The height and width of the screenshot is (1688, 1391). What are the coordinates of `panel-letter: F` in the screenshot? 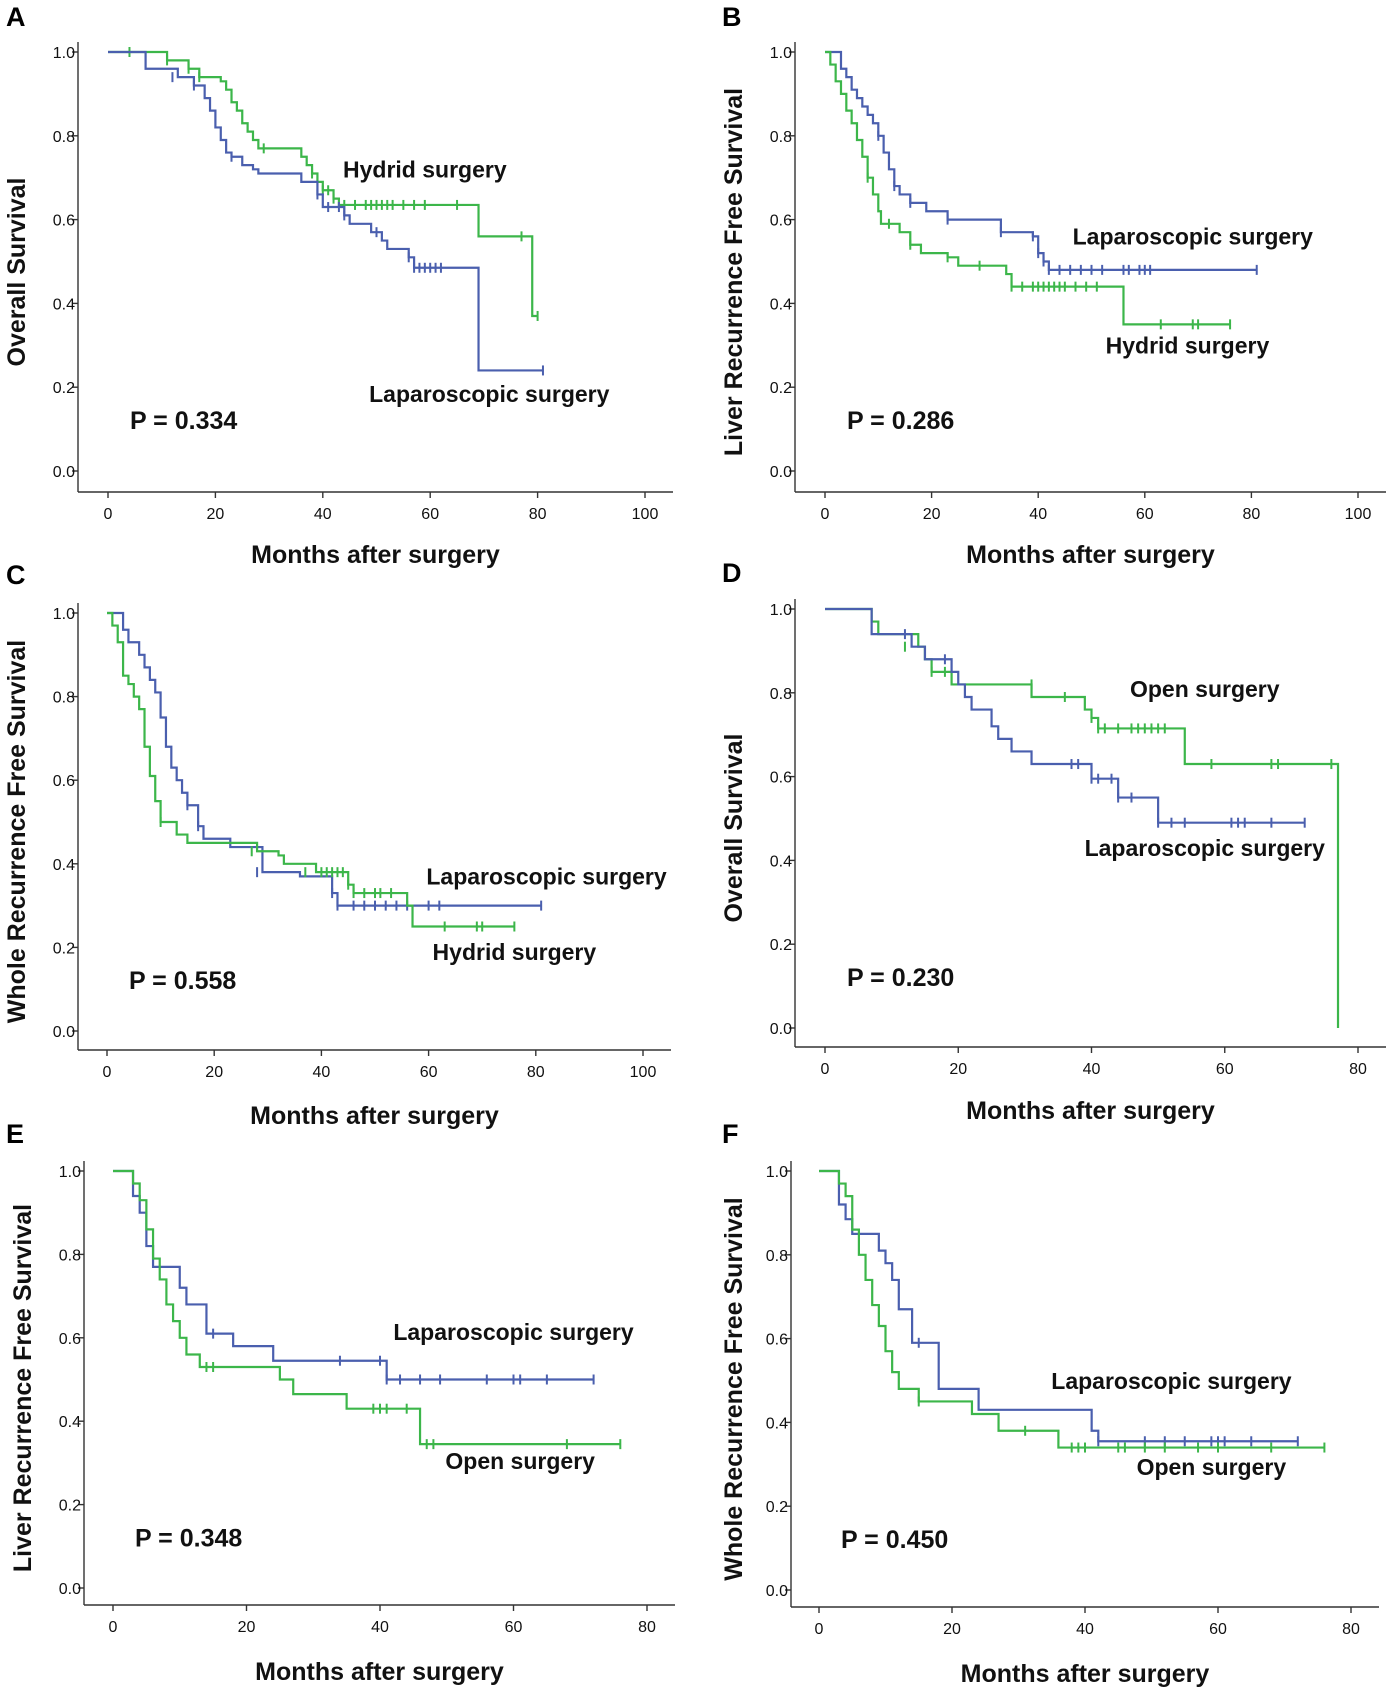 It's located at (730, 1134).